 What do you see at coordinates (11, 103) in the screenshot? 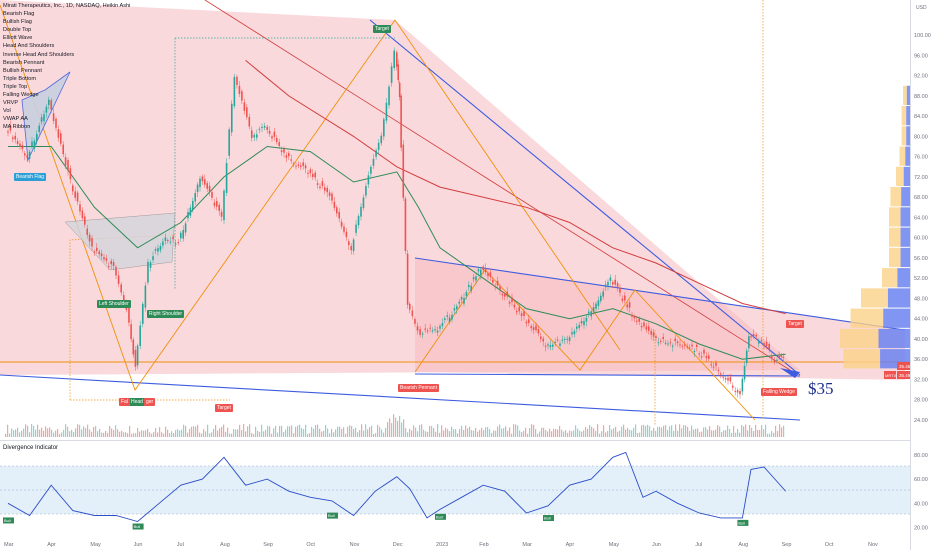
I see `legend-item: VRVP` at bounding box center [11, 103].